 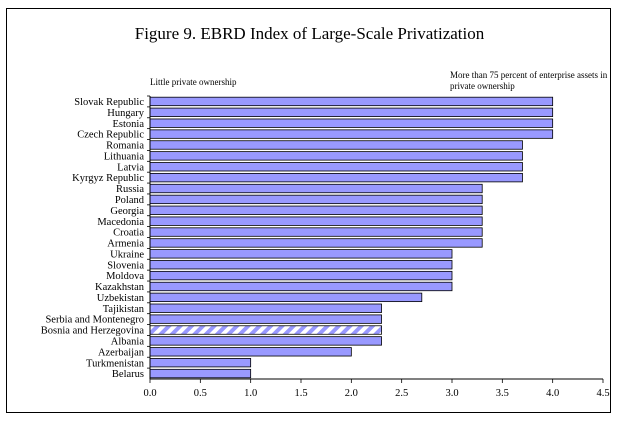 I want to click on bar-kazakhstan, so click(x=301, y=286).